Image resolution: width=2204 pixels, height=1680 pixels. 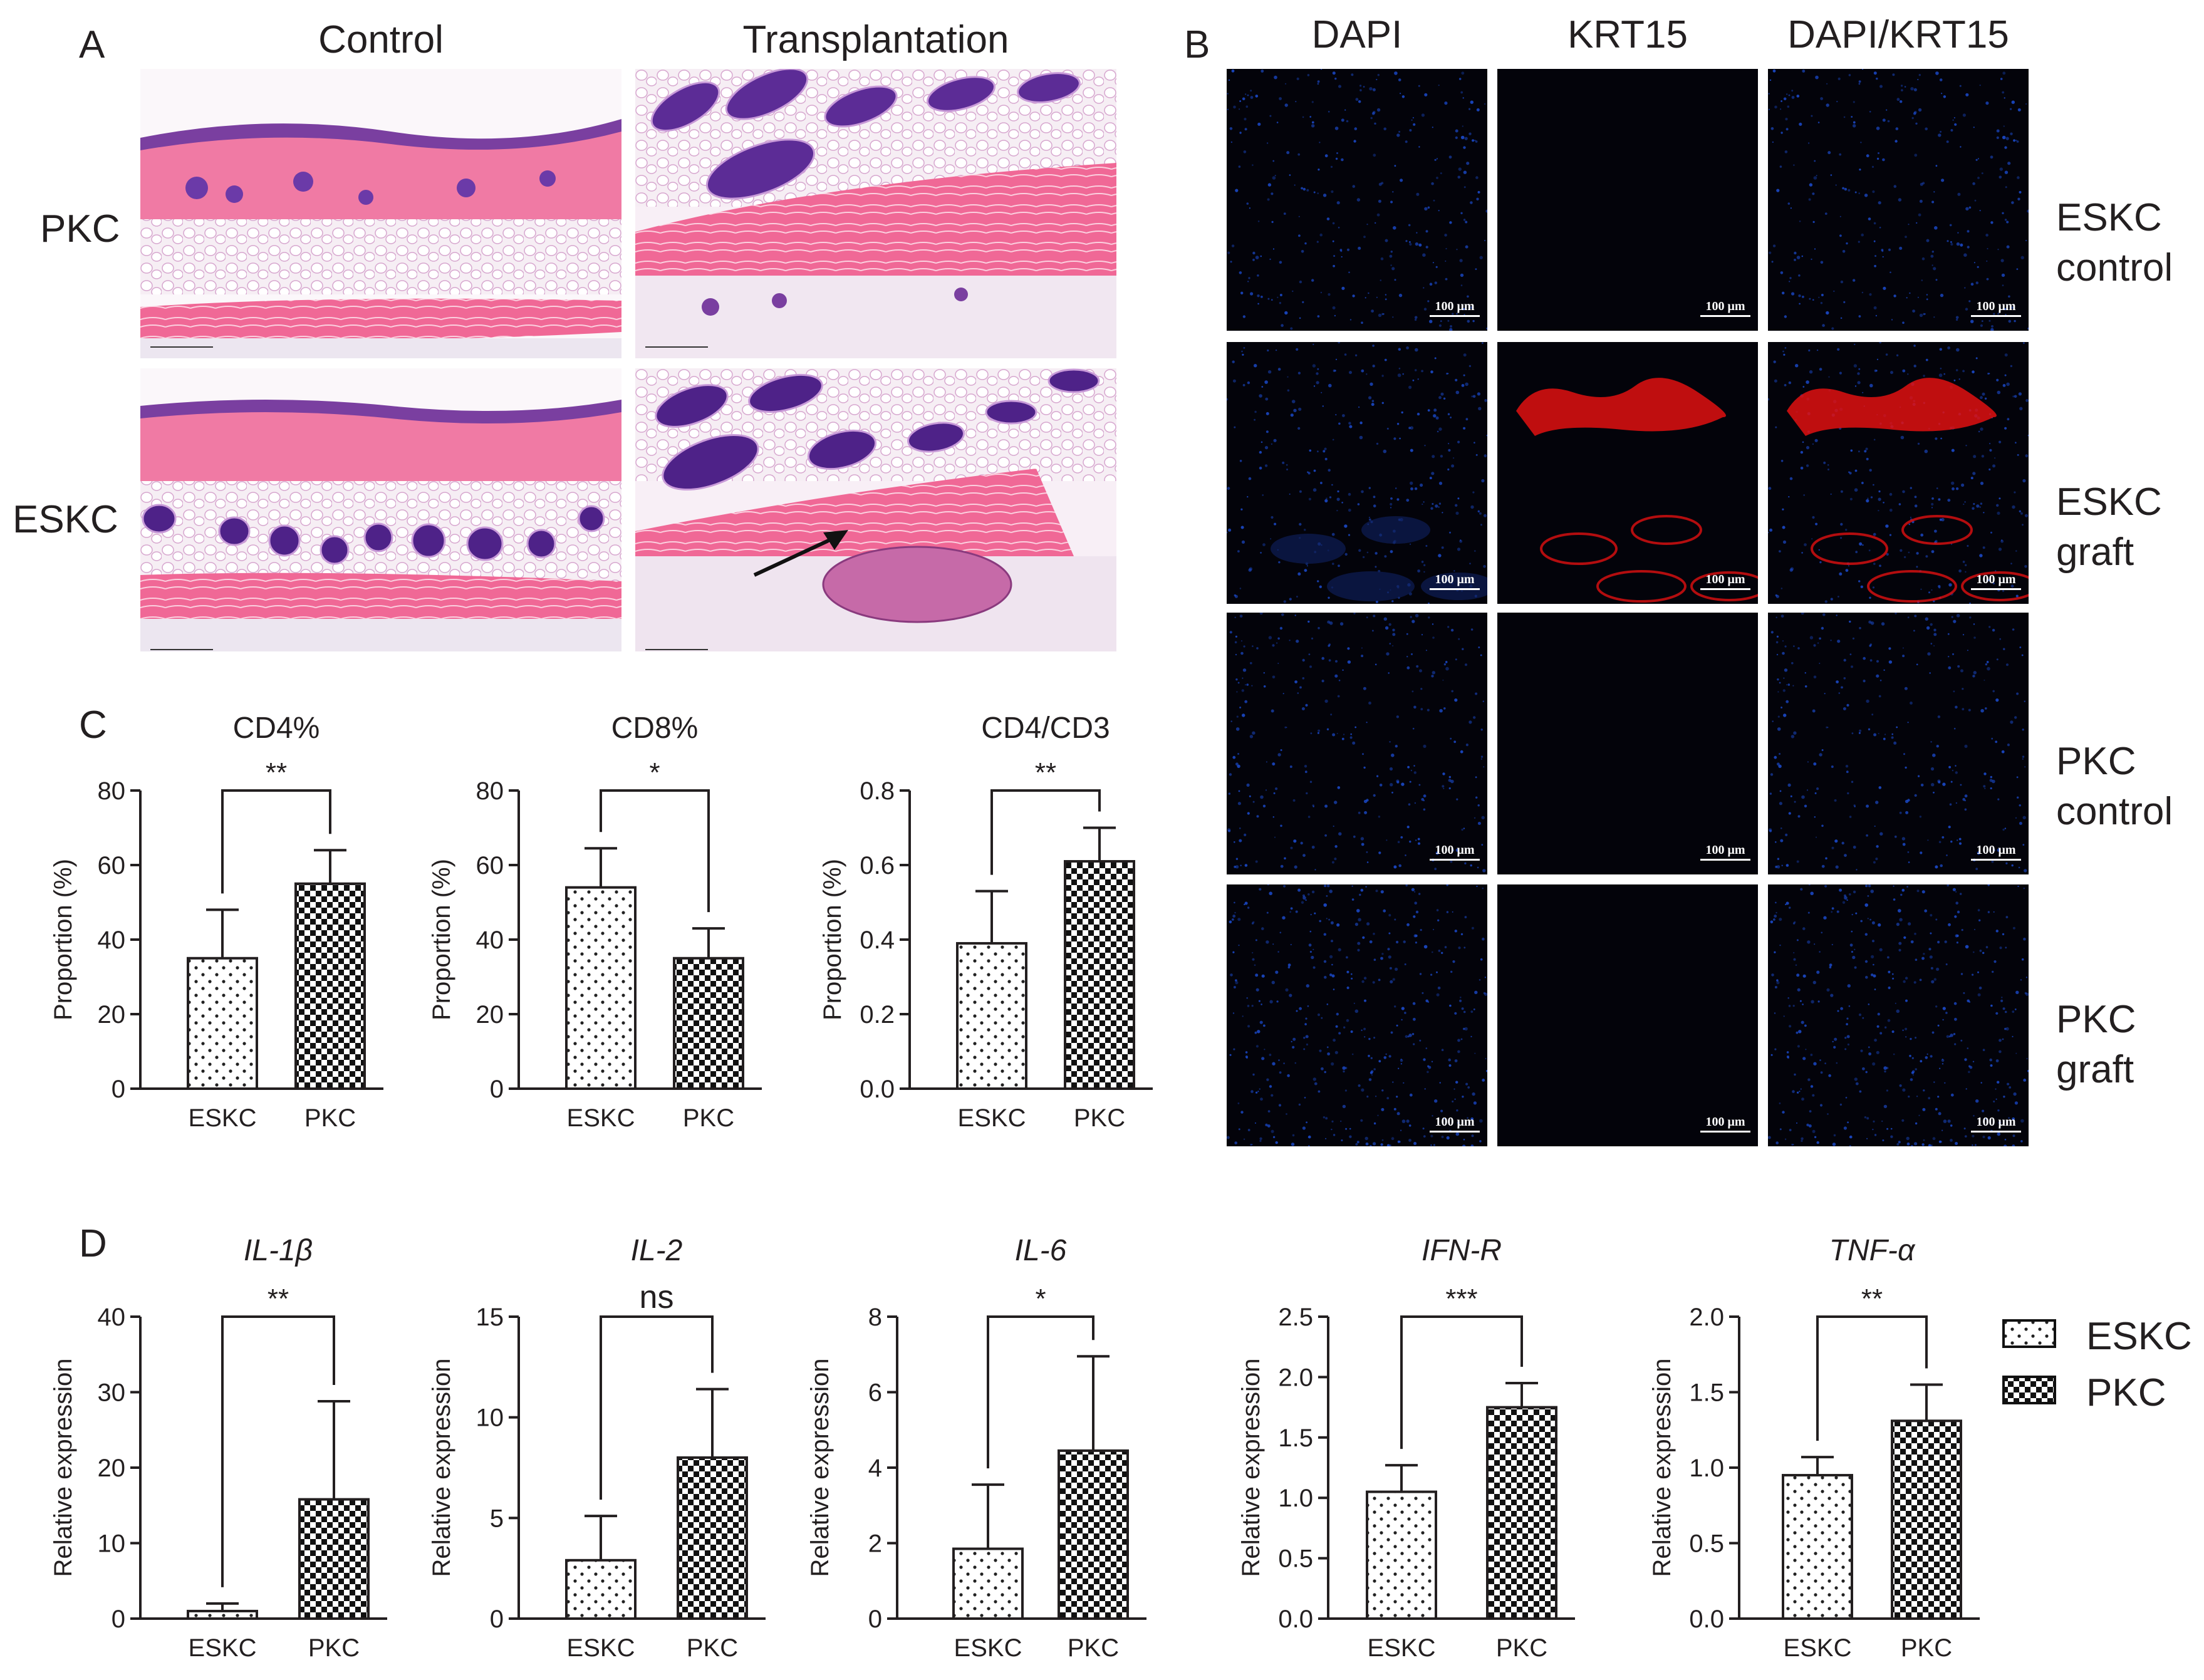 What do you see at coordinates (1706, 1619) in the screenshot?
I see `y-tick-label: 0.0` at bounding box center [1706, 1619].